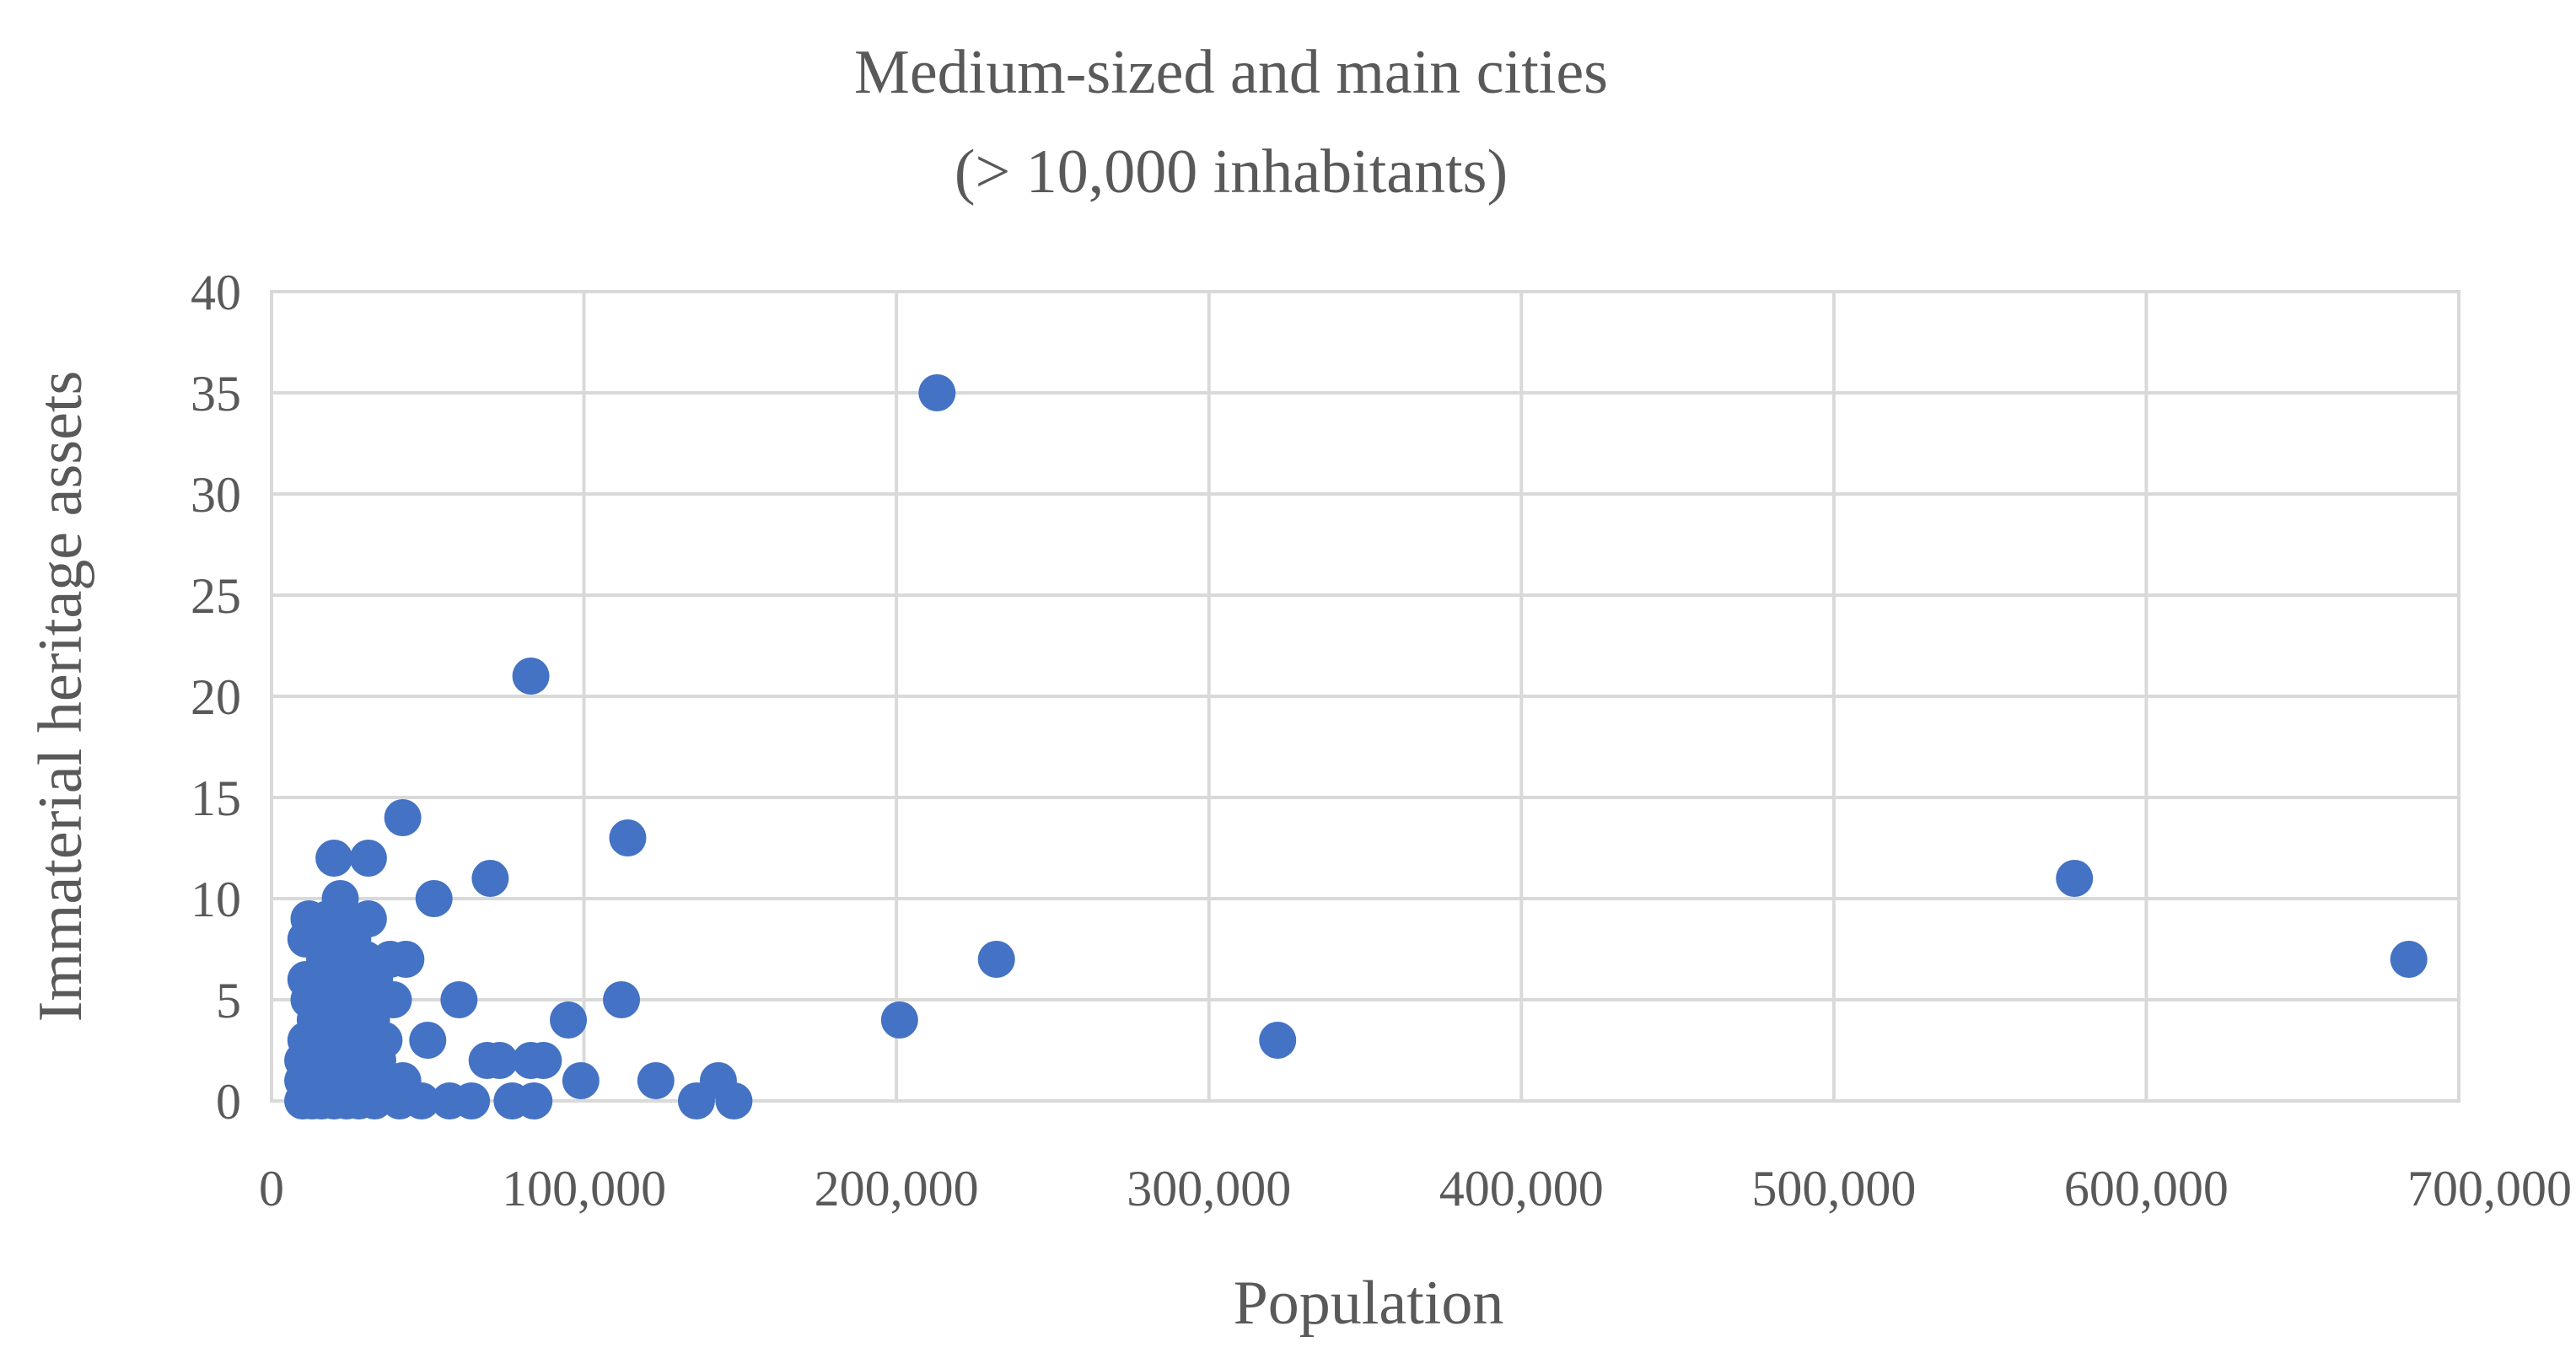 This screenshot has width=2576, height=1369. Describe the element at coordinates (228, 1000) in the screenshot. I see `y-tick-label: 5` at that location.